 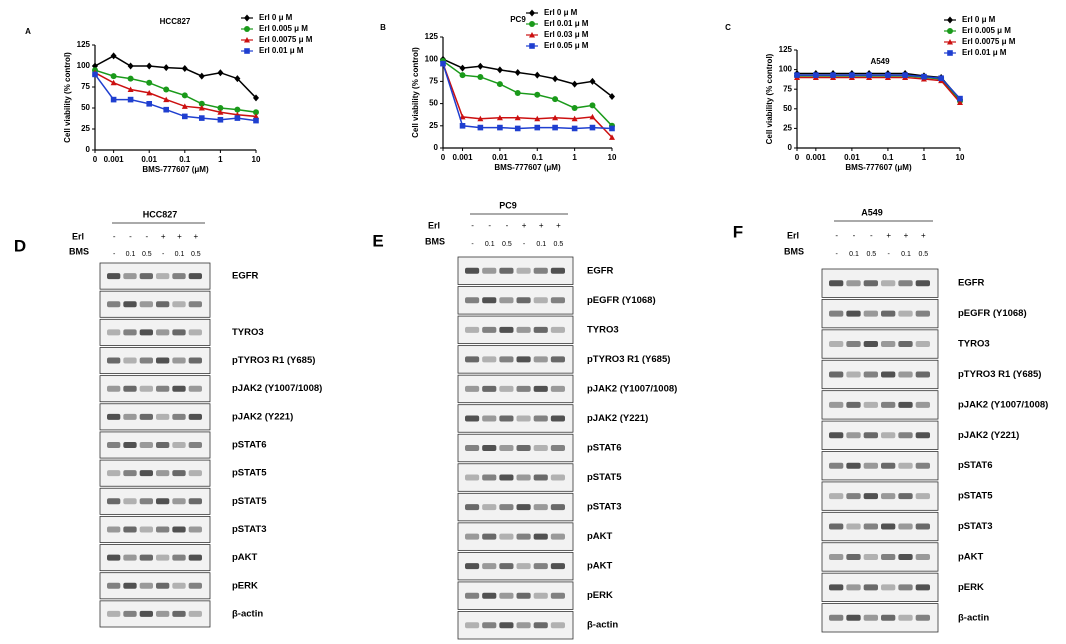 I want to click on band-label: pJAK2 (Y221), so click(x=988, y=435).